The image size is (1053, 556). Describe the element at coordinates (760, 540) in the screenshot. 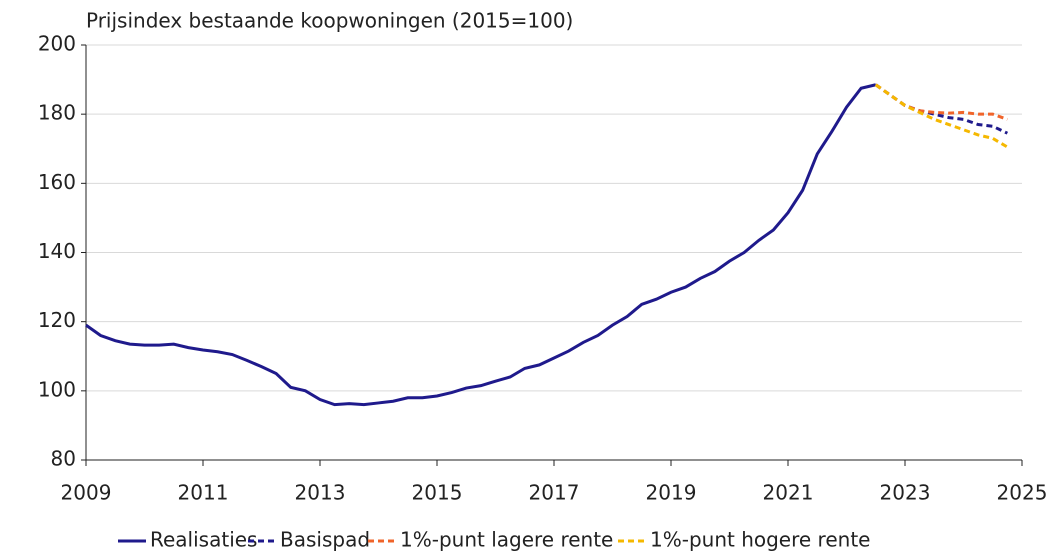

I see `legend-label: 1%-punt hogere rente` at that location.